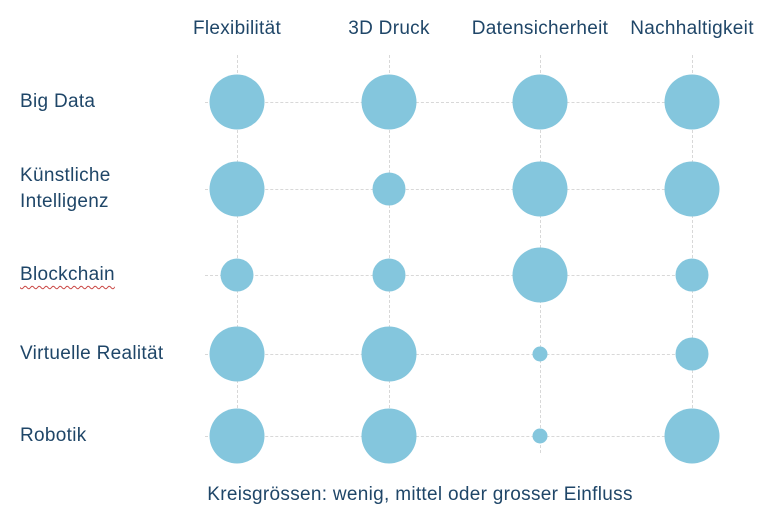 This screenshot has width=771, height=529. What do you see at coordinates (53, 435) in the screenshot?
I see `row-label-text: Robotik` at bounding box center [53, 435].